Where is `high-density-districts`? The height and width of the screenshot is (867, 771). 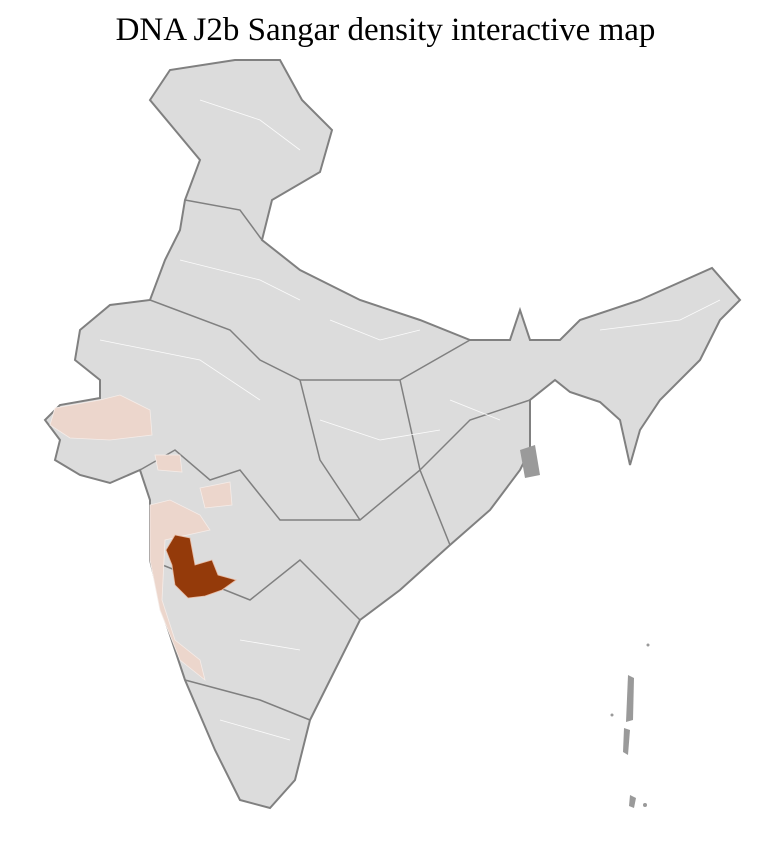 high-density-districts is located at coordinates (201, 566).